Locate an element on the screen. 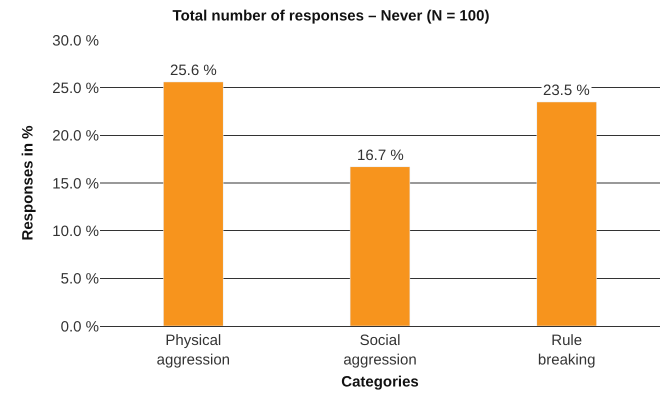 The height and width of the screenshot is (401, 662). y-tick-label: 15.0 % is located at coordinates (75, 183).